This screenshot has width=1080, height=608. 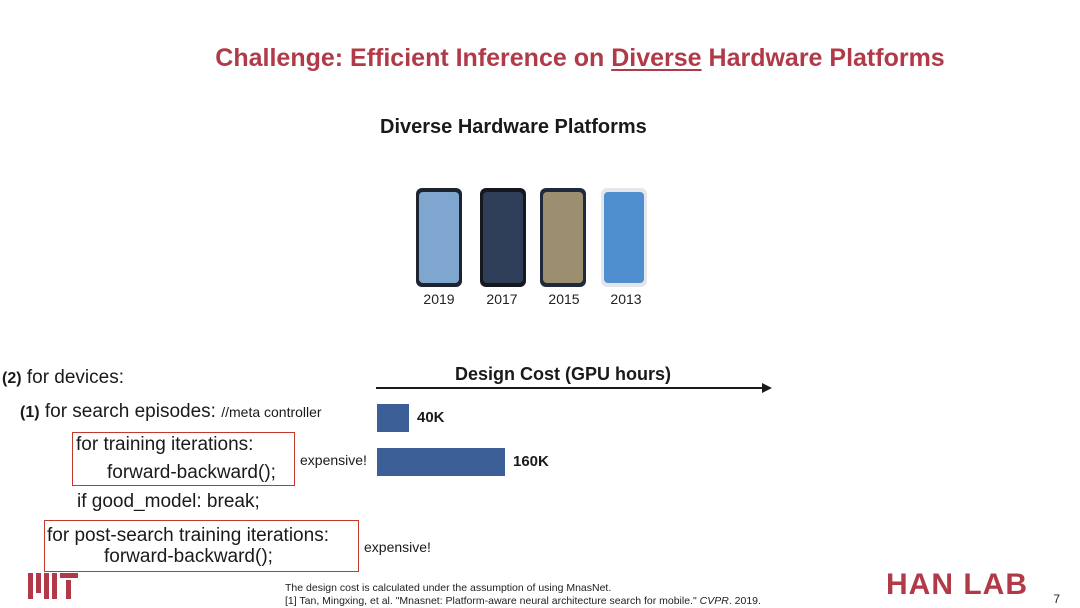 What do you see at coordinates (271, 412) in the screenshot?
I see `code-comment: //meta controller` at bounding box center [271, 412].